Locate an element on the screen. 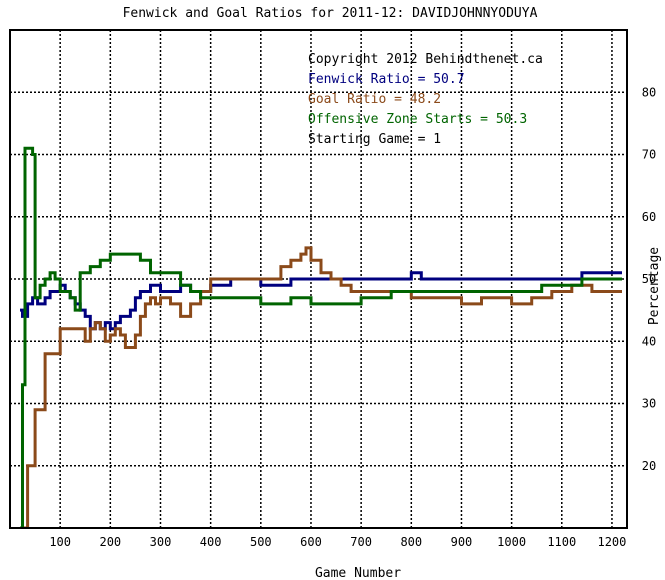 This screenshot has width=665, height=580. annotation-1: Fenwick Ratio = 50.7 is located at coordinates (386, 79).